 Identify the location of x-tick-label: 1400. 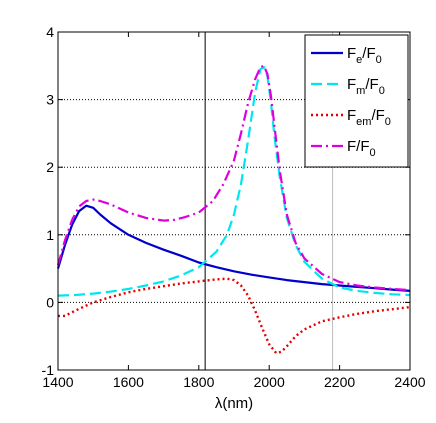
(57, 382).